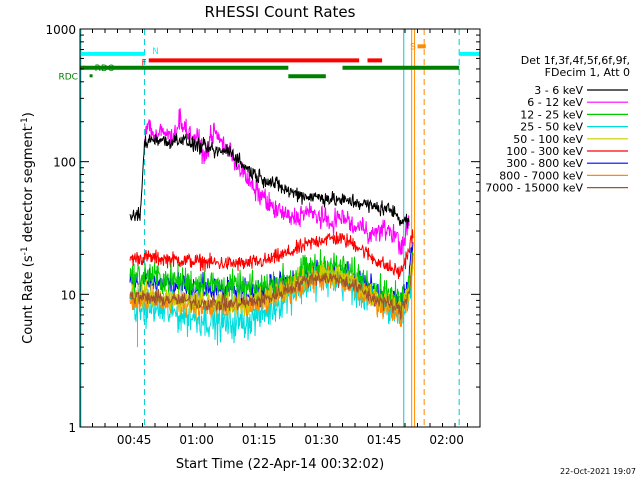 This screenshot has height=480, width=640. Describe the element at coordinates (544, 163) in the screenshot. I see `legend-label: 300 - 800 keV` at that location.